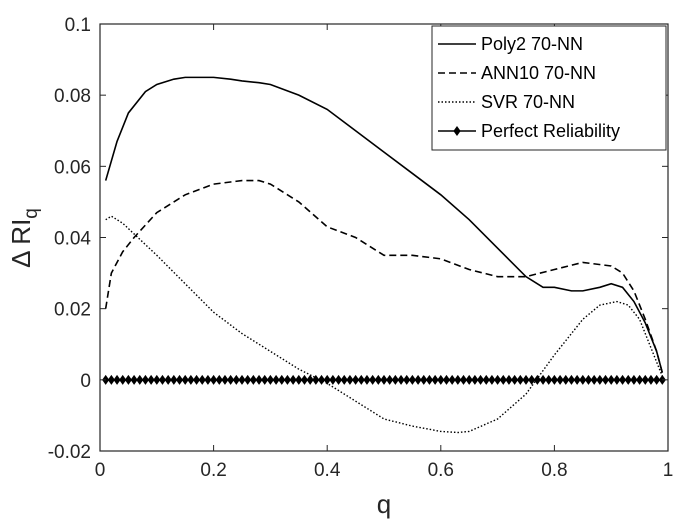 This screenshot has height=532, width=698. Describe the element at coordinates (528, 102) in the screenshot. I see `legend-label-3: SVR 70-NN` at that location.